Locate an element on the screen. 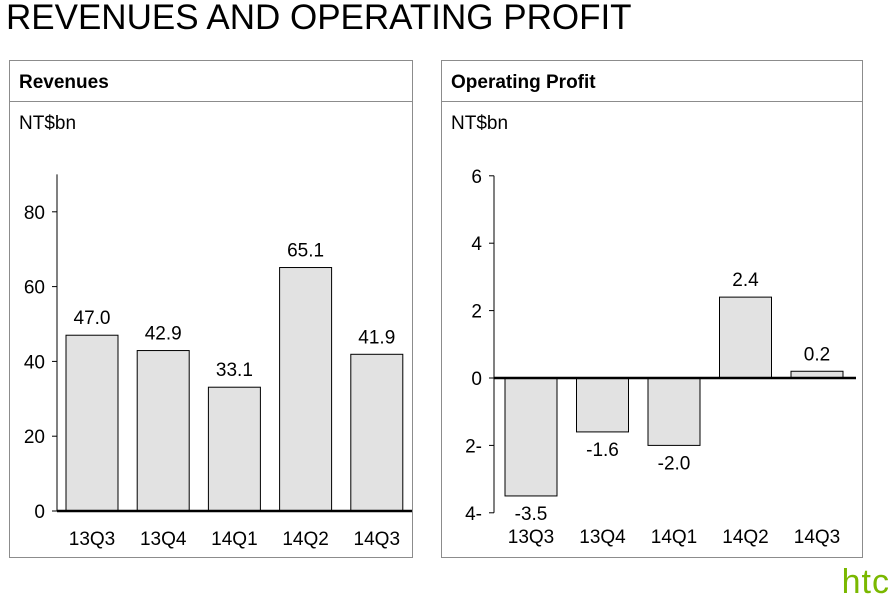 Image resolution: width=896 pixels, height=606 pixels. revenues-bar-value-label: 47.0 is located at coordinates (92, 318).